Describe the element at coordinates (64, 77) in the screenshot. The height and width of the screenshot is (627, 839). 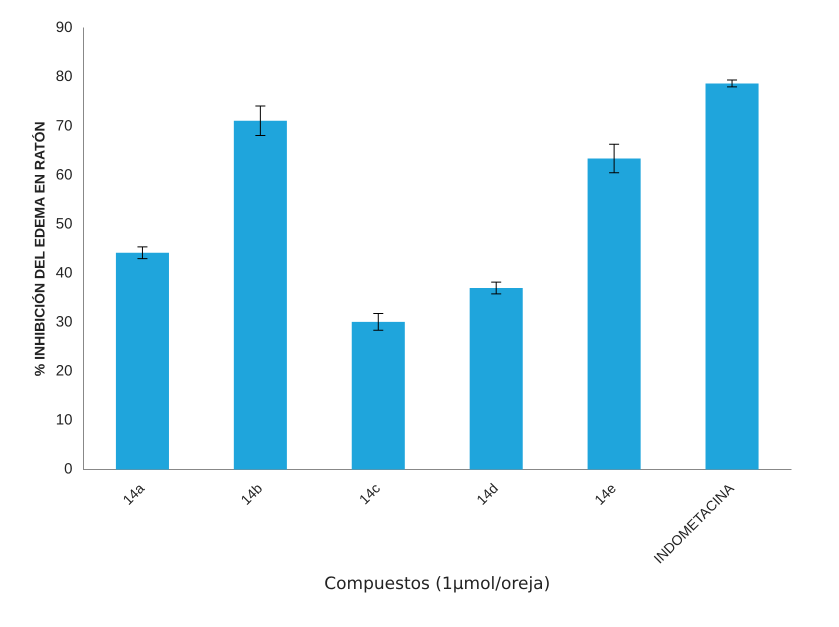
I see `y-tick-label: 80` at that location.